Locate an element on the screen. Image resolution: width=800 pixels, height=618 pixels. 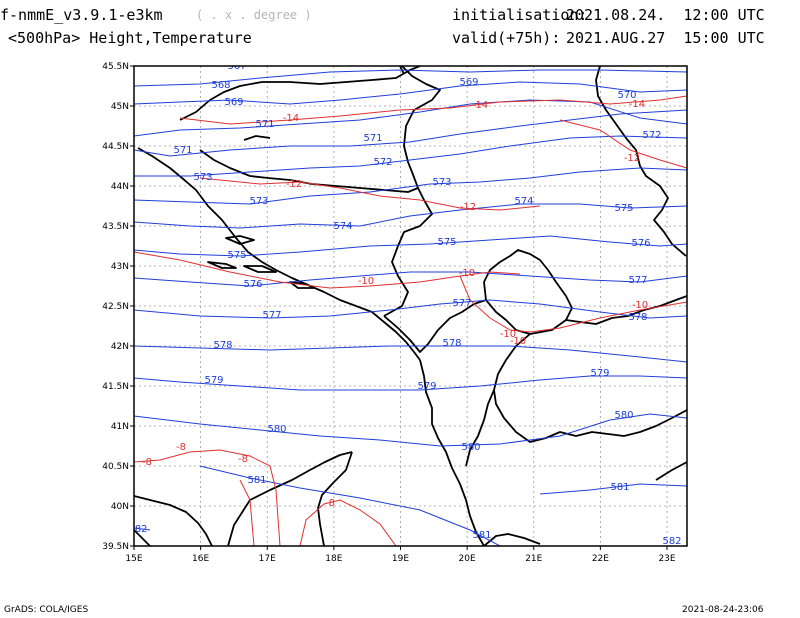
lat-tick-label: 43N is located at coordinates (120, 267).